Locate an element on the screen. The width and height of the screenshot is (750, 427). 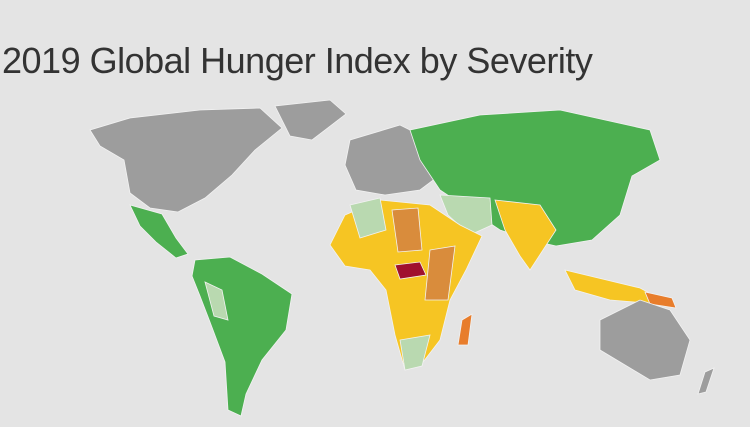
central-america is located at coordinates (159, 231).